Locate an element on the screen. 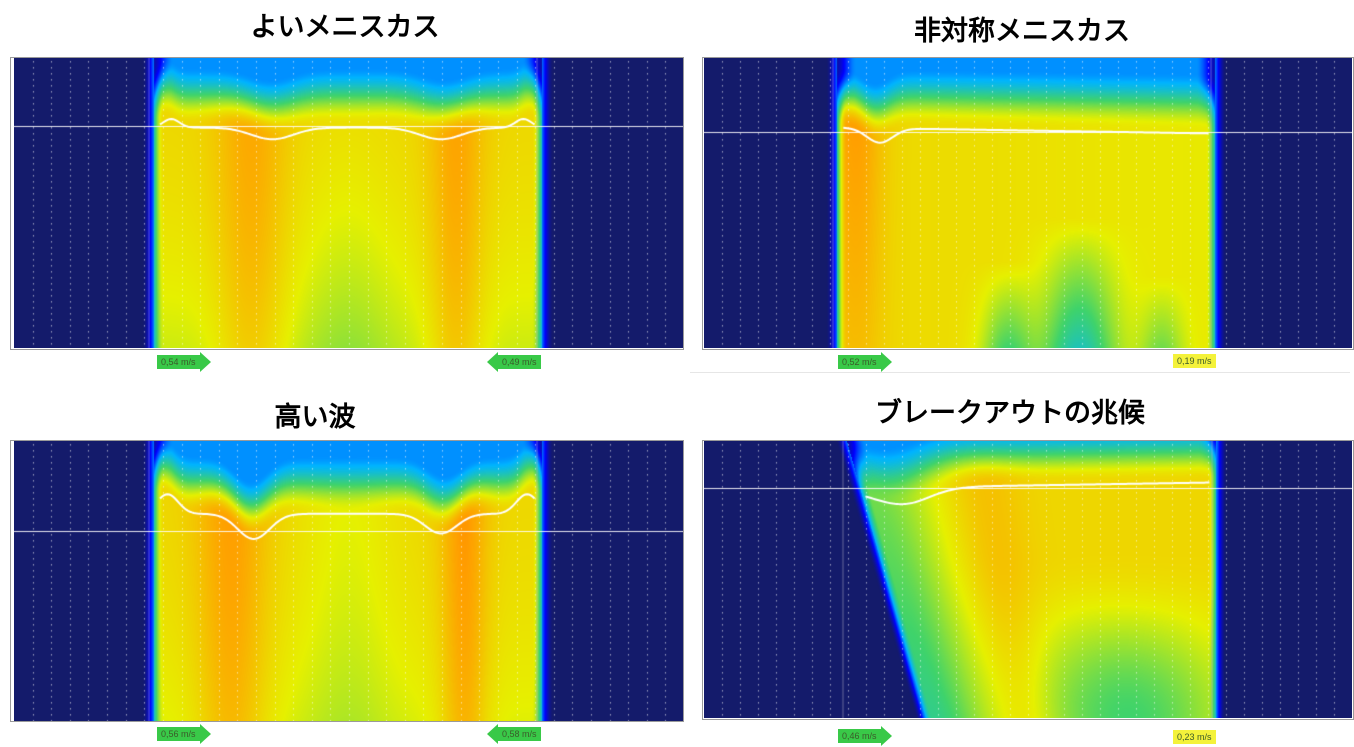 The image size is (1354, 747). speed-badge-right: 0,23 m/s is located at coordinates (1194, 737).